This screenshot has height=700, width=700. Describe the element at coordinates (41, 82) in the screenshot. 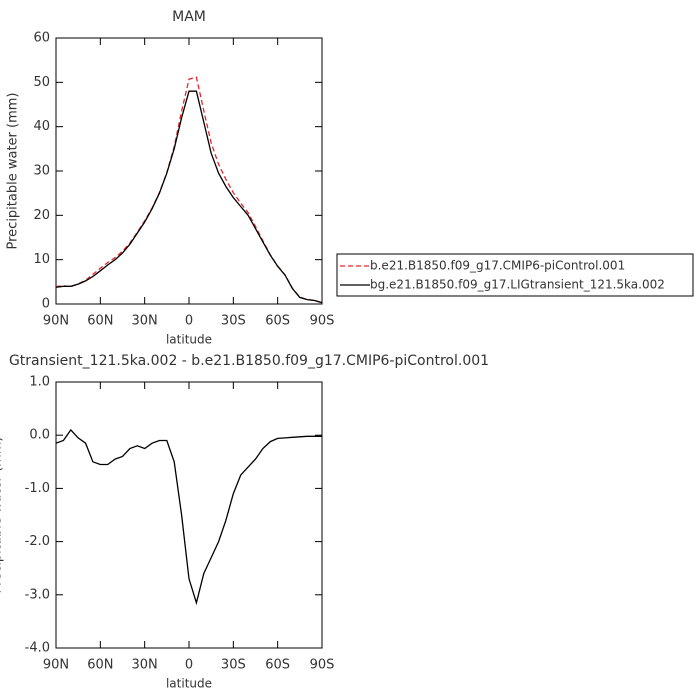

I see `y-tick-label: 50` at that location.